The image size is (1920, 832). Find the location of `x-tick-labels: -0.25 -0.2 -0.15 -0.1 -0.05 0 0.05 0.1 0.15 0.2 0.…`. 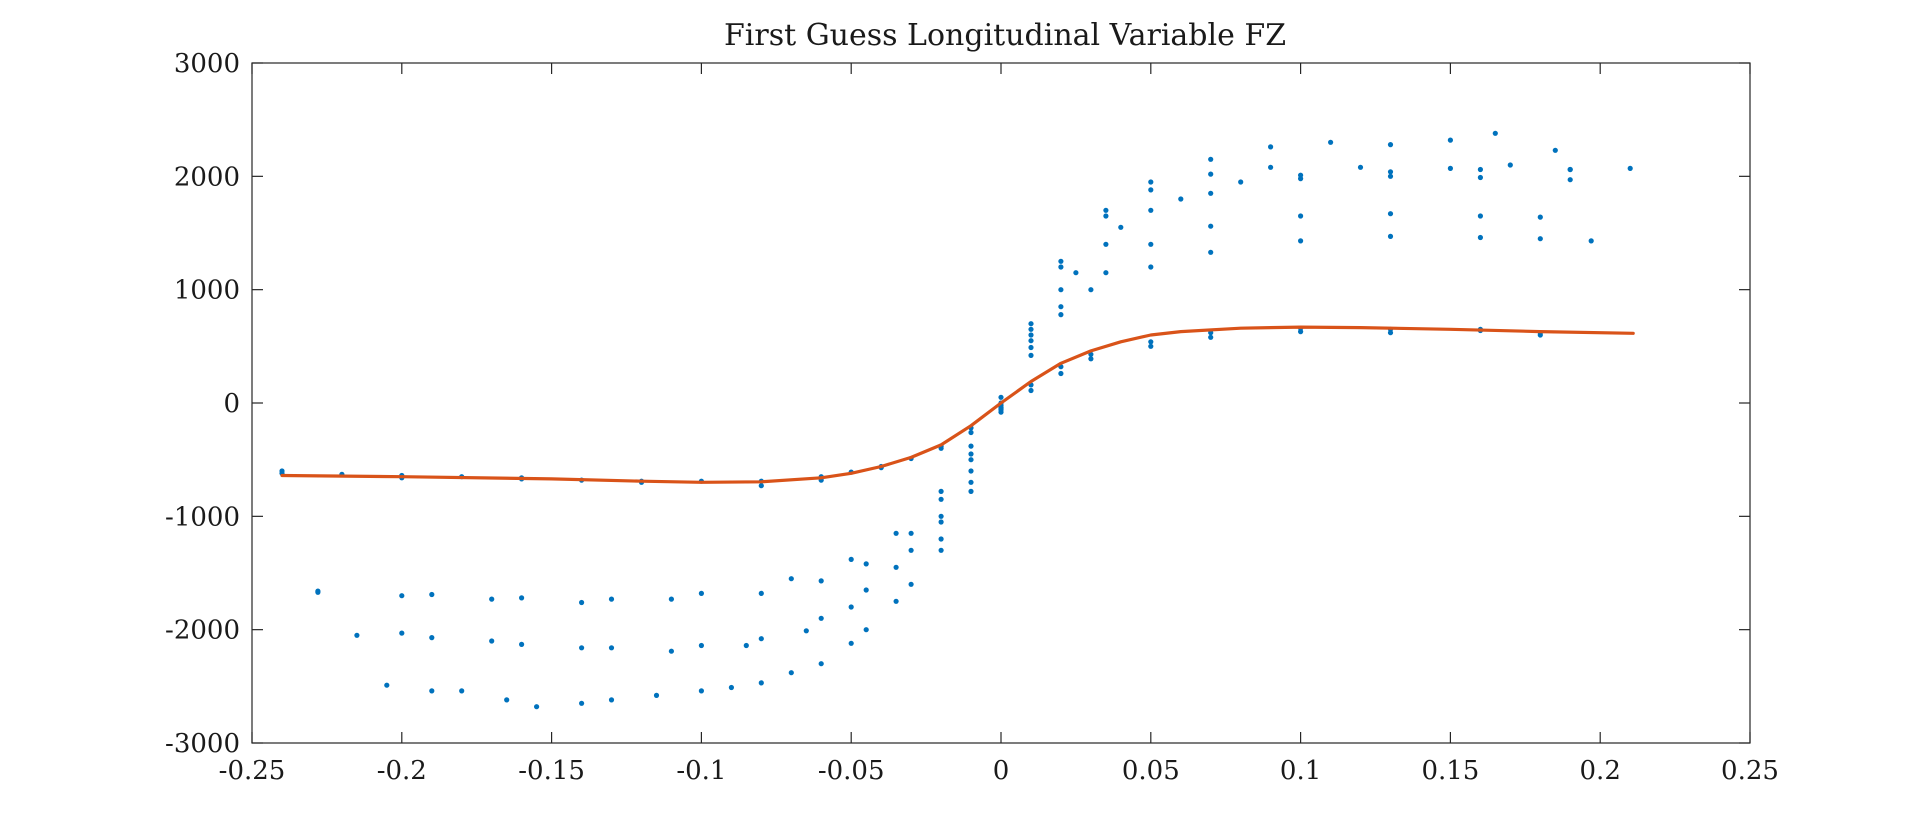

x-tick-labels: -0.25 -0.2 -0.15 -0.1 -0.05 0 0.05 0.1 0.15 0.2 0.… is located at coordinates (999, 771).